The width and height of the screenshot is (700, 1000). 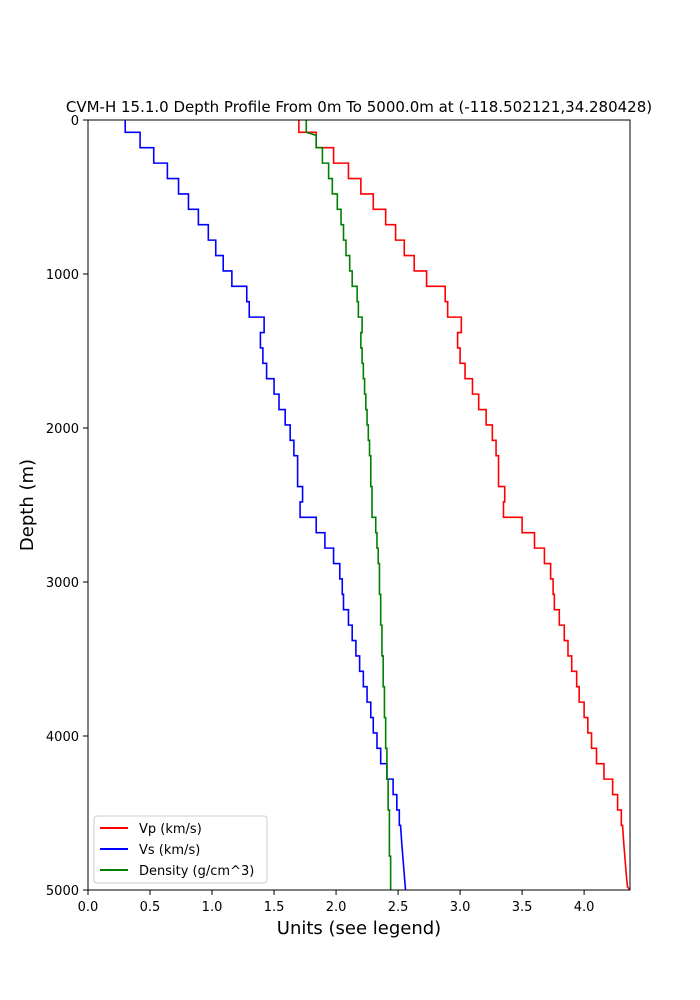 What do you see at coordinates (62, 429) in the screenshot?
I see `y-tick-label: 2000` at bounding box center [62, 429].